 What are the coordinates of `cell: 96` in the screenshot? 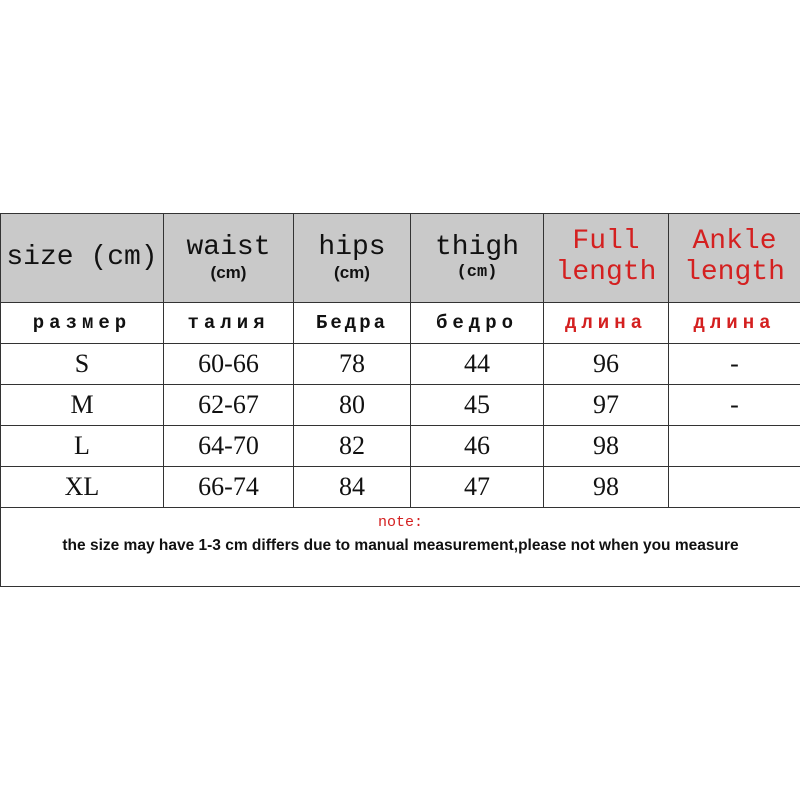 It's located at (606, 364).